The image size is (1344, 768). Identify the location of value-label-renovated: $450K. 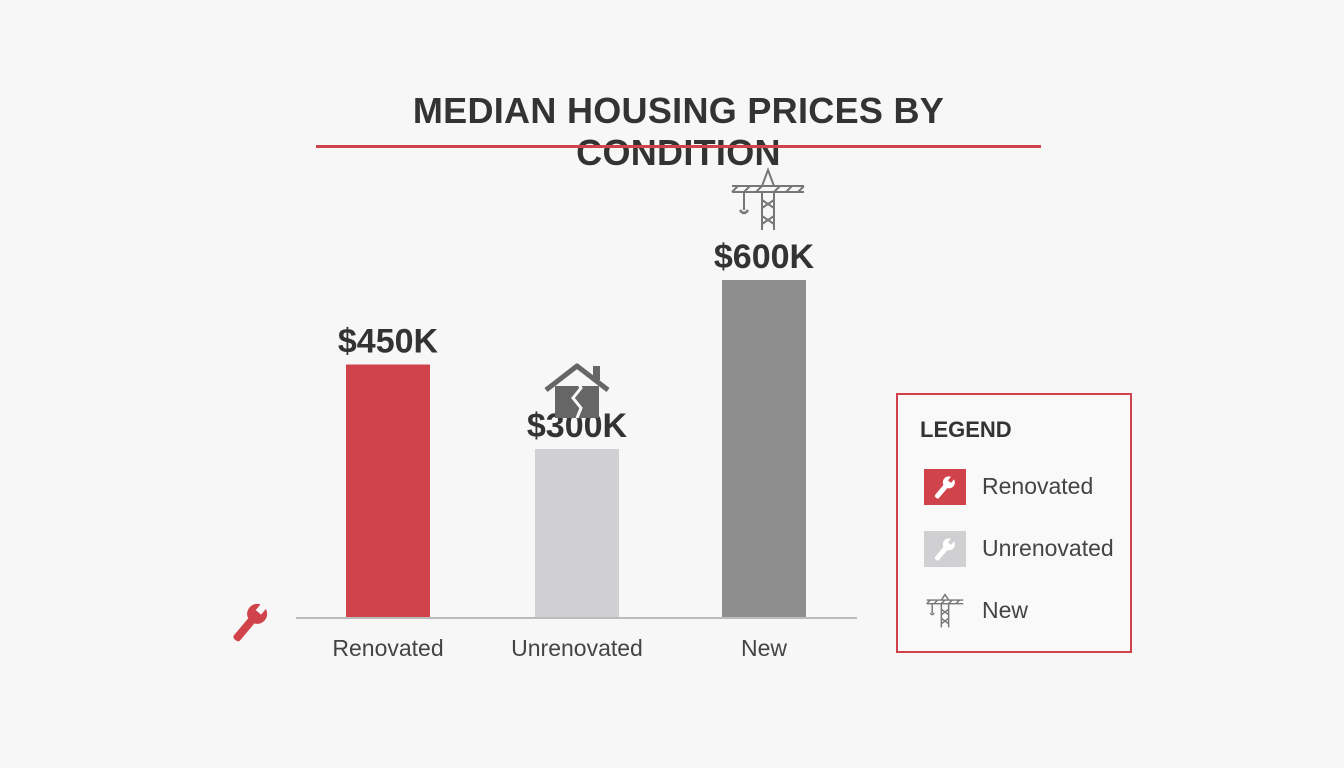
(388, 342).